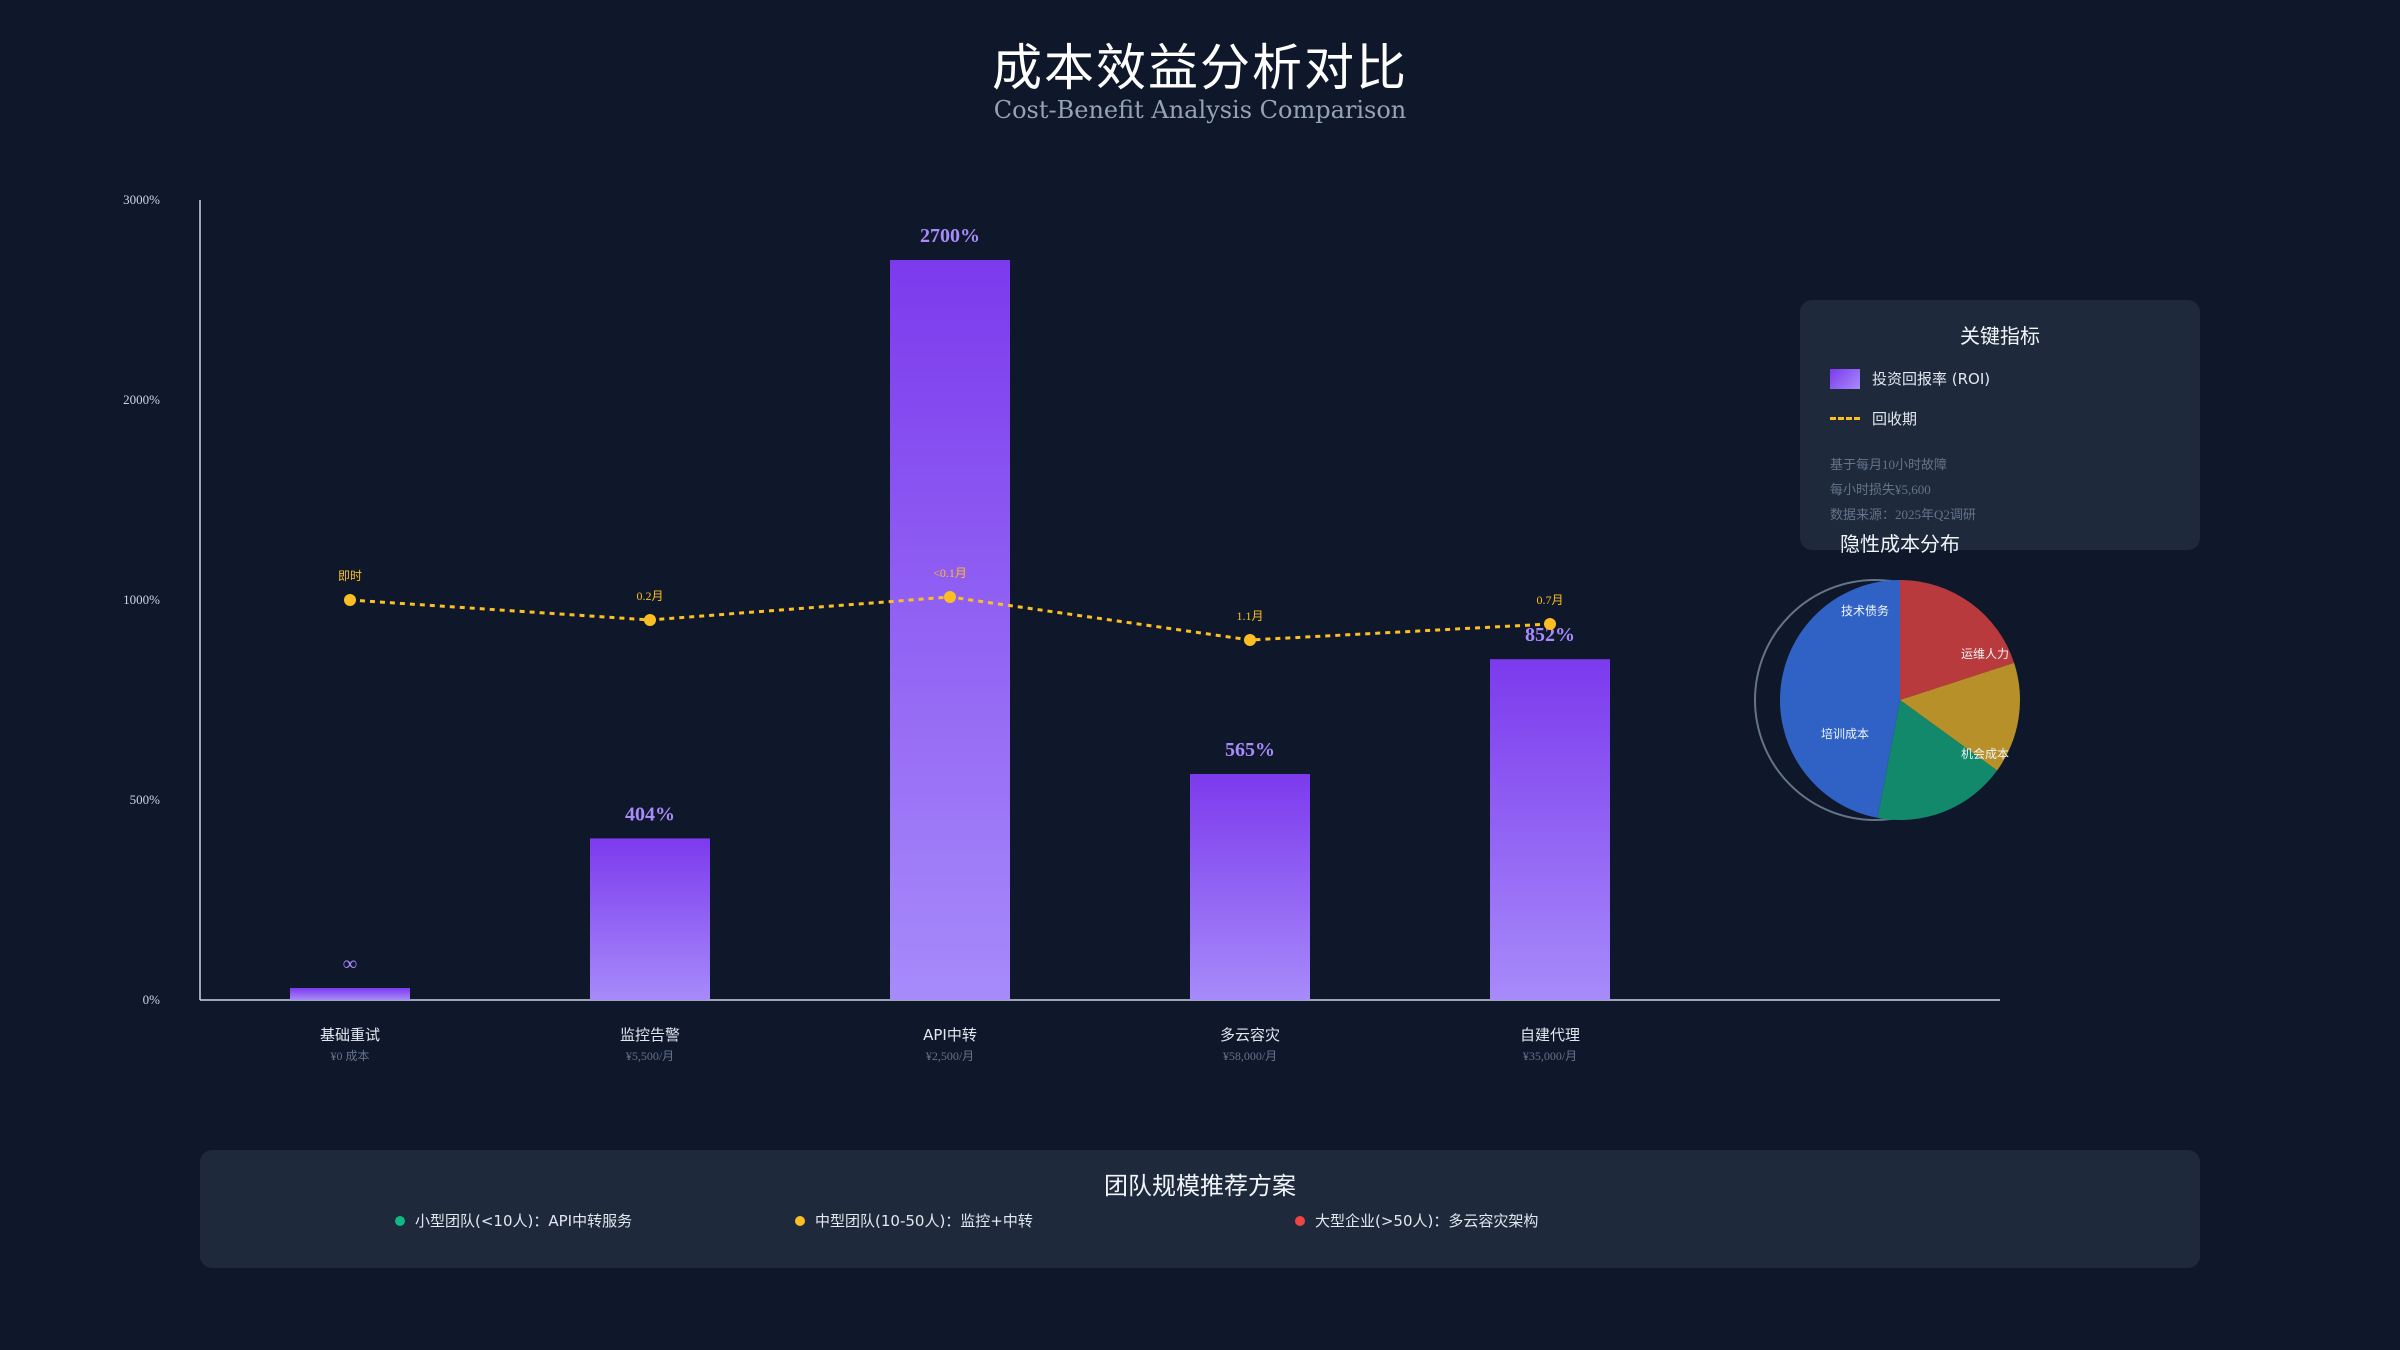 Image resolution: width=2400 pixels, height=1350 pixels. Describe the element at coordinates (2000, 336) in the screenshot. I see `legend-title: 关键指标` at that location.